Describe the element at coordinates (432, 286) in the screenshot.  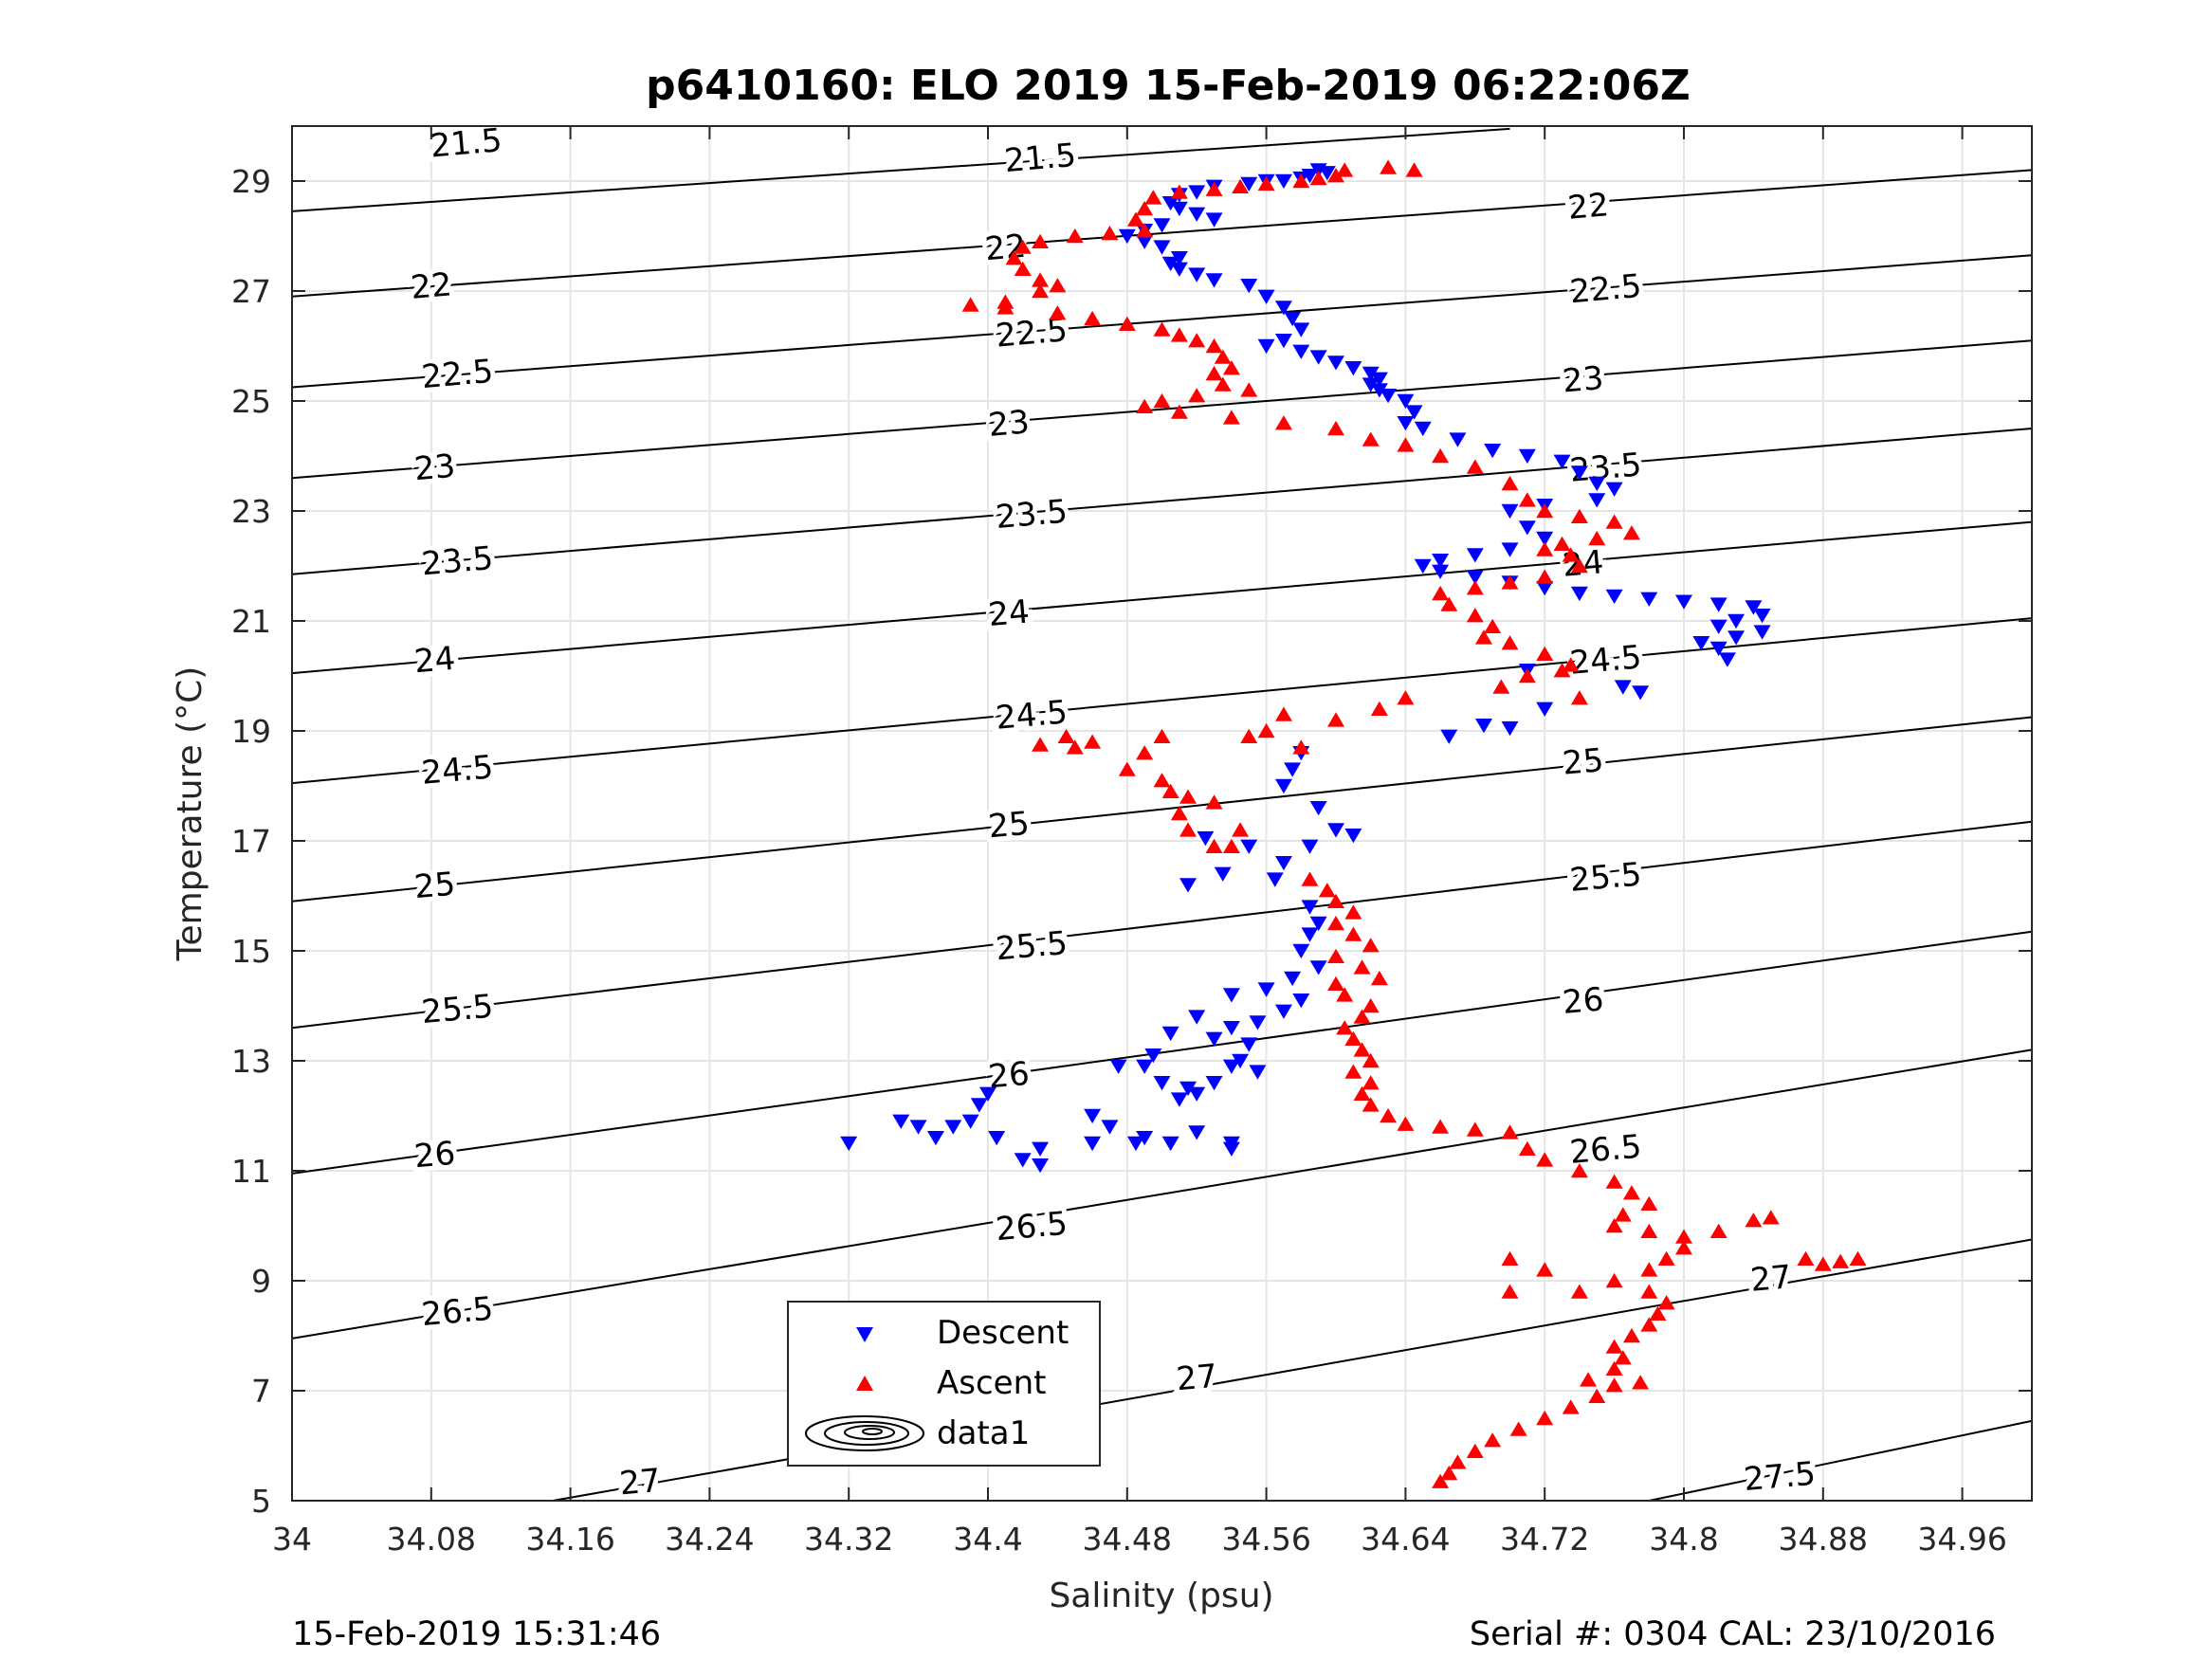
I see `contour-label: 22` at that location.